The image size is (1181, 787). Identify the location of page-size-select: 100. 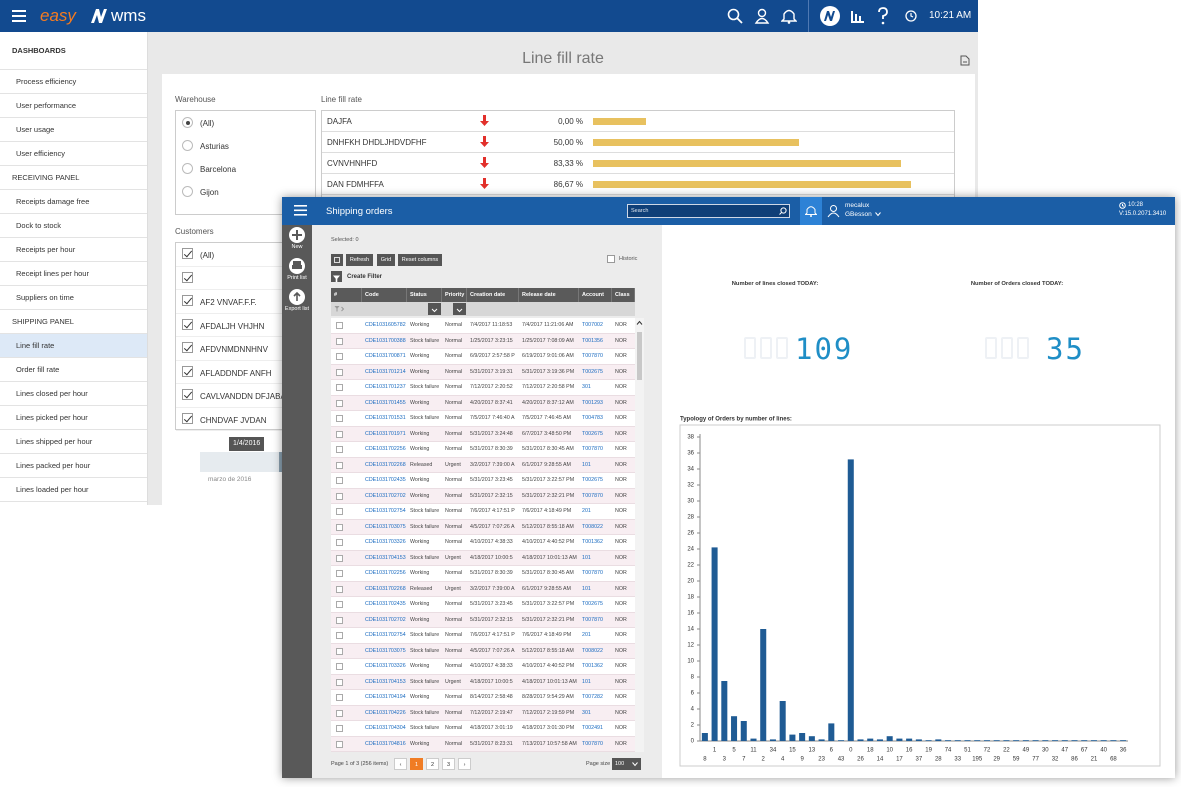
(626, 764).